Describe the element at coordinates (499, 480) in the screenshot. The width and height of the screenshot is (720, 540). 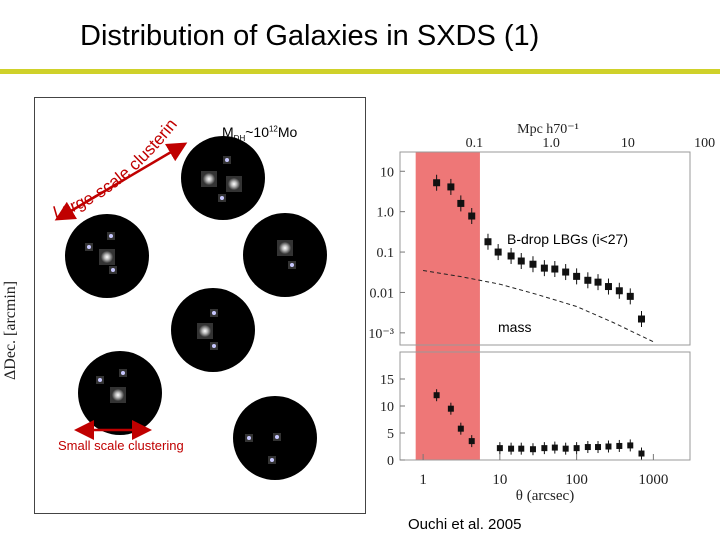
I see `x-tick-label: 10` at that location.